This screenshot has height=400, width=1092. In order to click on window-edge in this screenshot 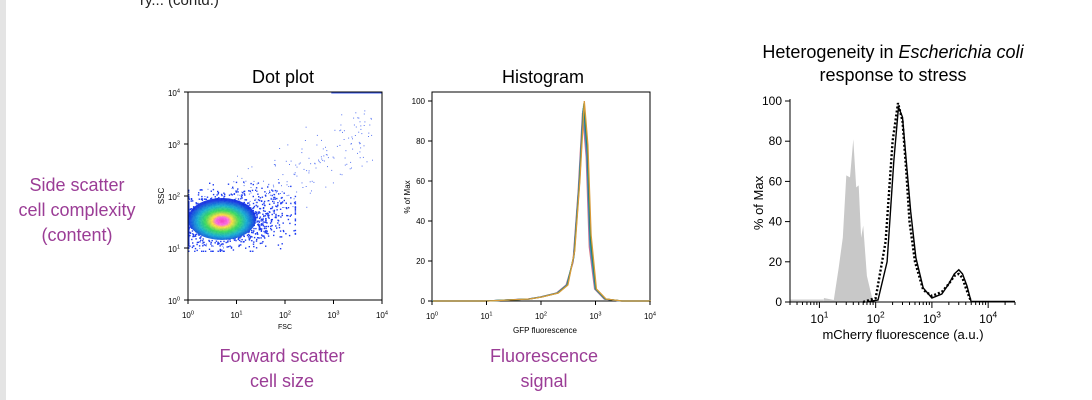, I will do `click(3, 200)`.